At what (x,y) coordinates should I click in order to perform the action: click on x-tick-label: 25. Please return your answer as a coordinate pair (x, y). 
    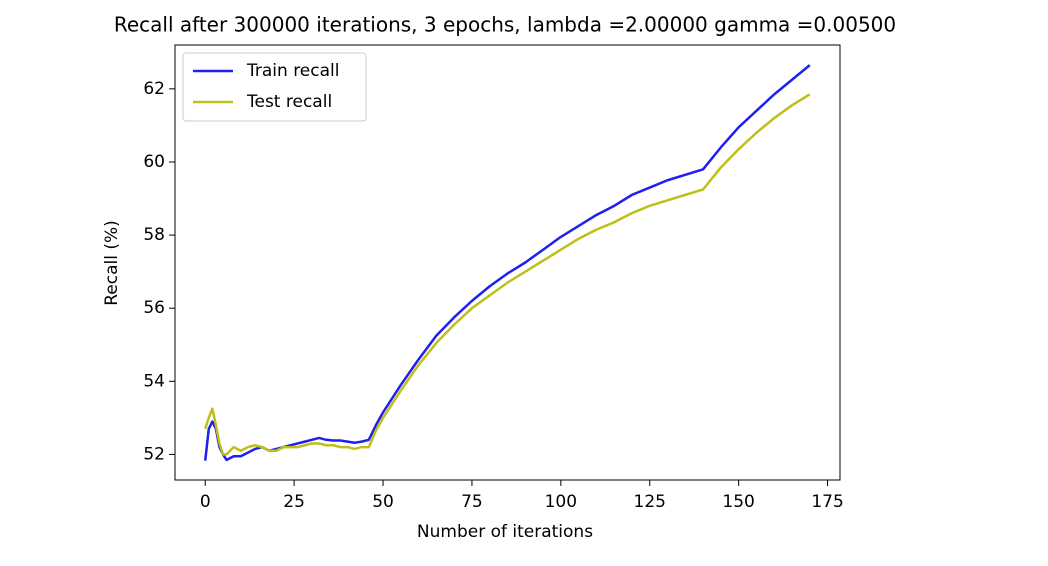
    Looking at the image, I should click on (294, 502).